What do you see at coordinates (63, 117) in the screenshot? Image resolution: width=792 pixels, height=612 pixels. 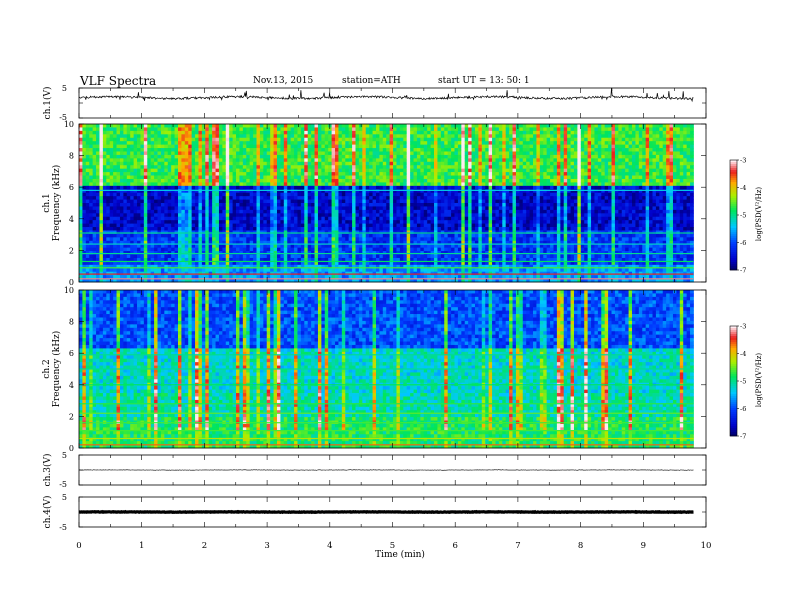 I see `ch1-ytick-bottom: -5` at bounding box center [63, 117].